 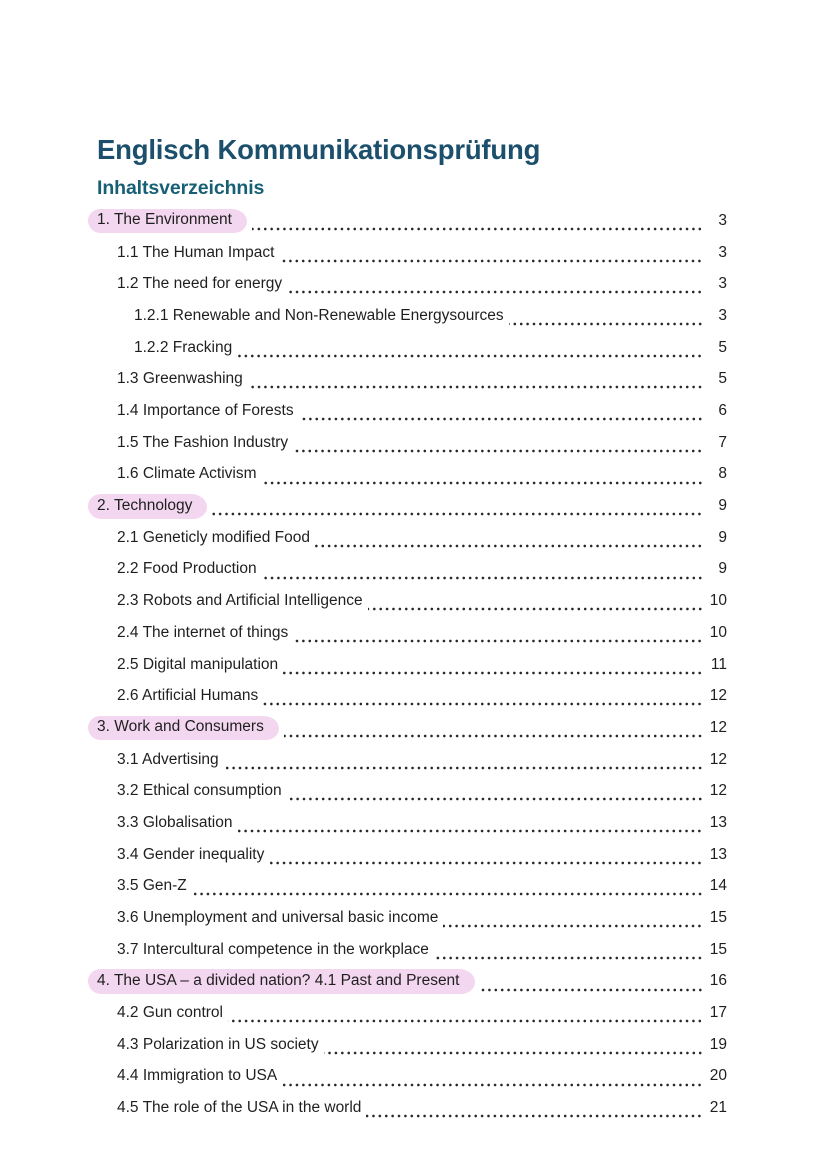 I want to click on toc-entry-label: 1.1 The Human Impact, so click(x=196, y=252).